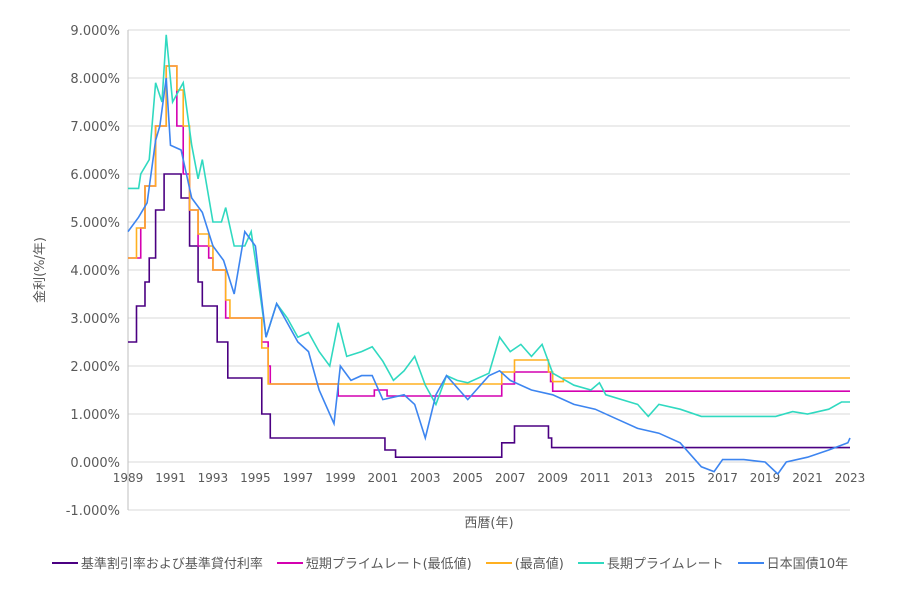 The width and height of the screenshot is (900, 600). What do you see at coordinates (722, 478) in the screenshot?
I see `x-tick-label: 2017` at bounding box center [722, 478].